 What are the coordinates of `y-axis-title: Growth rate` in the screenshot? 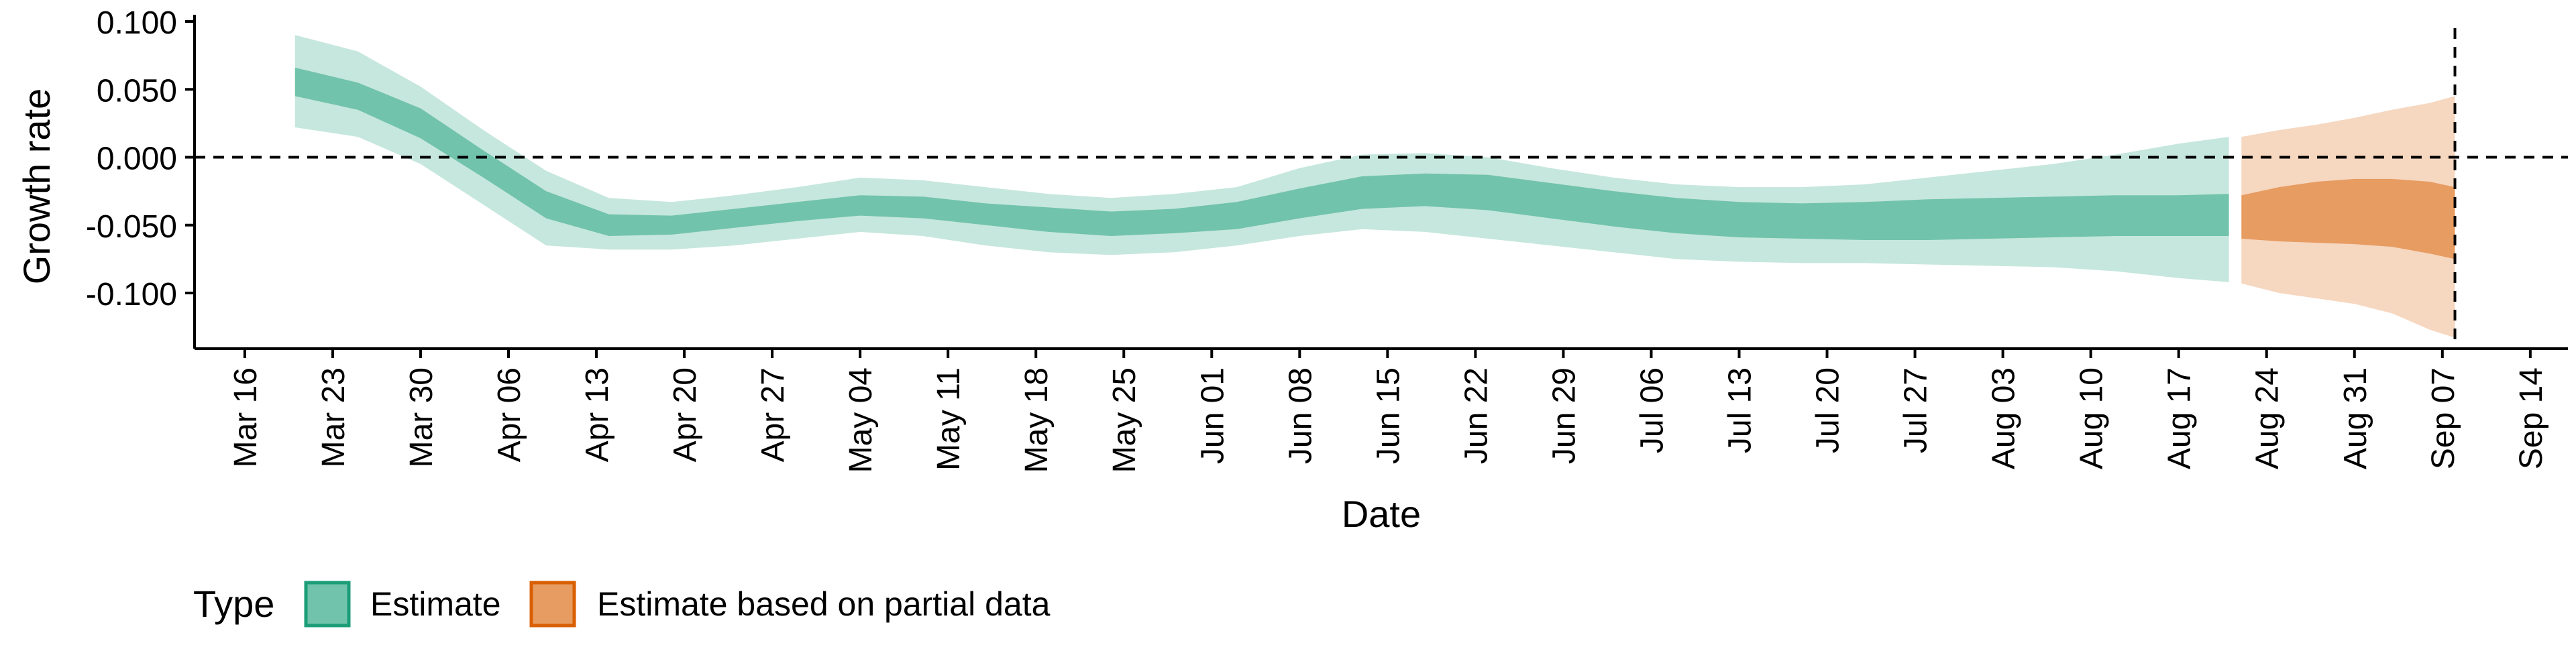 It's located at (36, 187).